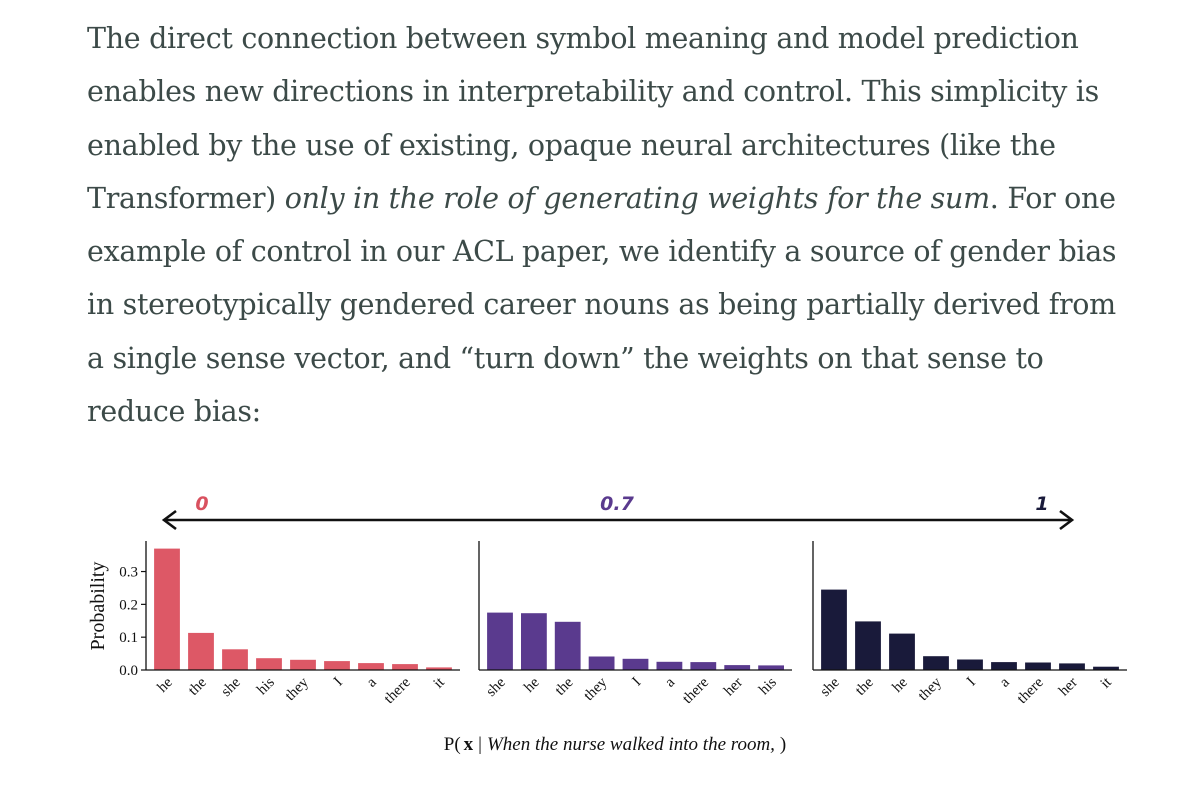  I want to click on scale-label-0: 0, so click(201, 504).